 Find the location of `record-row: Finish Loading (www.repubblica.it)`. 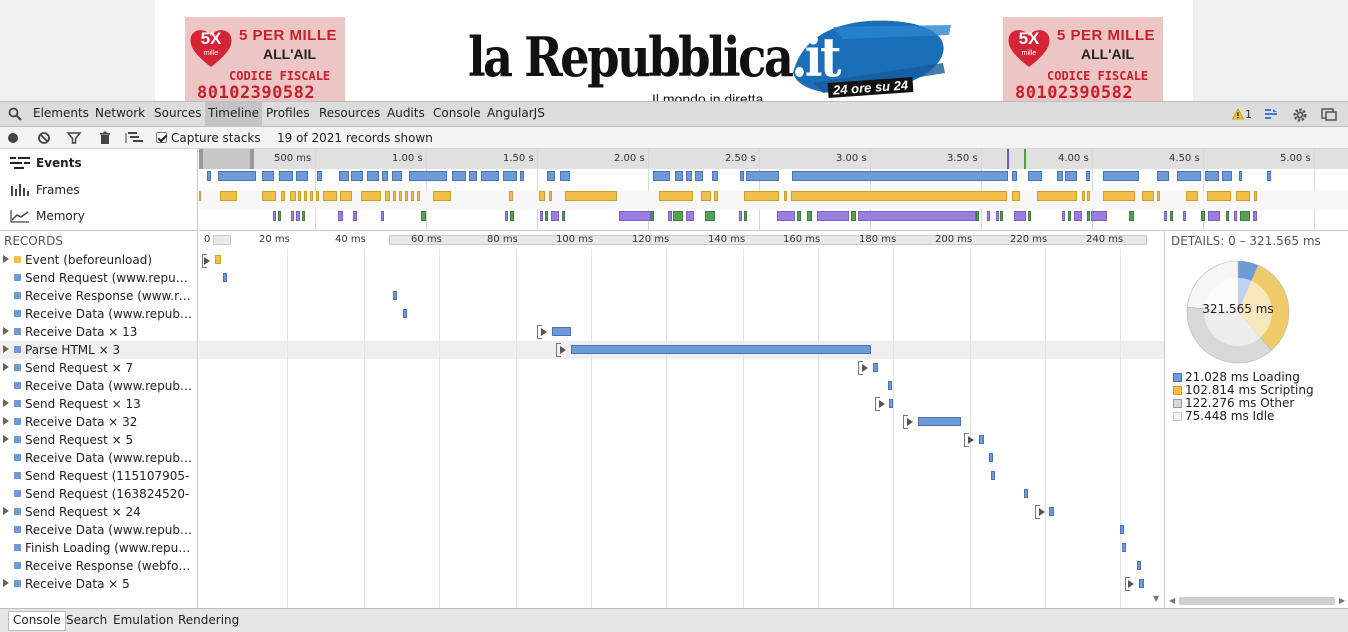

record-row: Finish Loading (www.repubblica.it) is located at coordinates (98, 548).